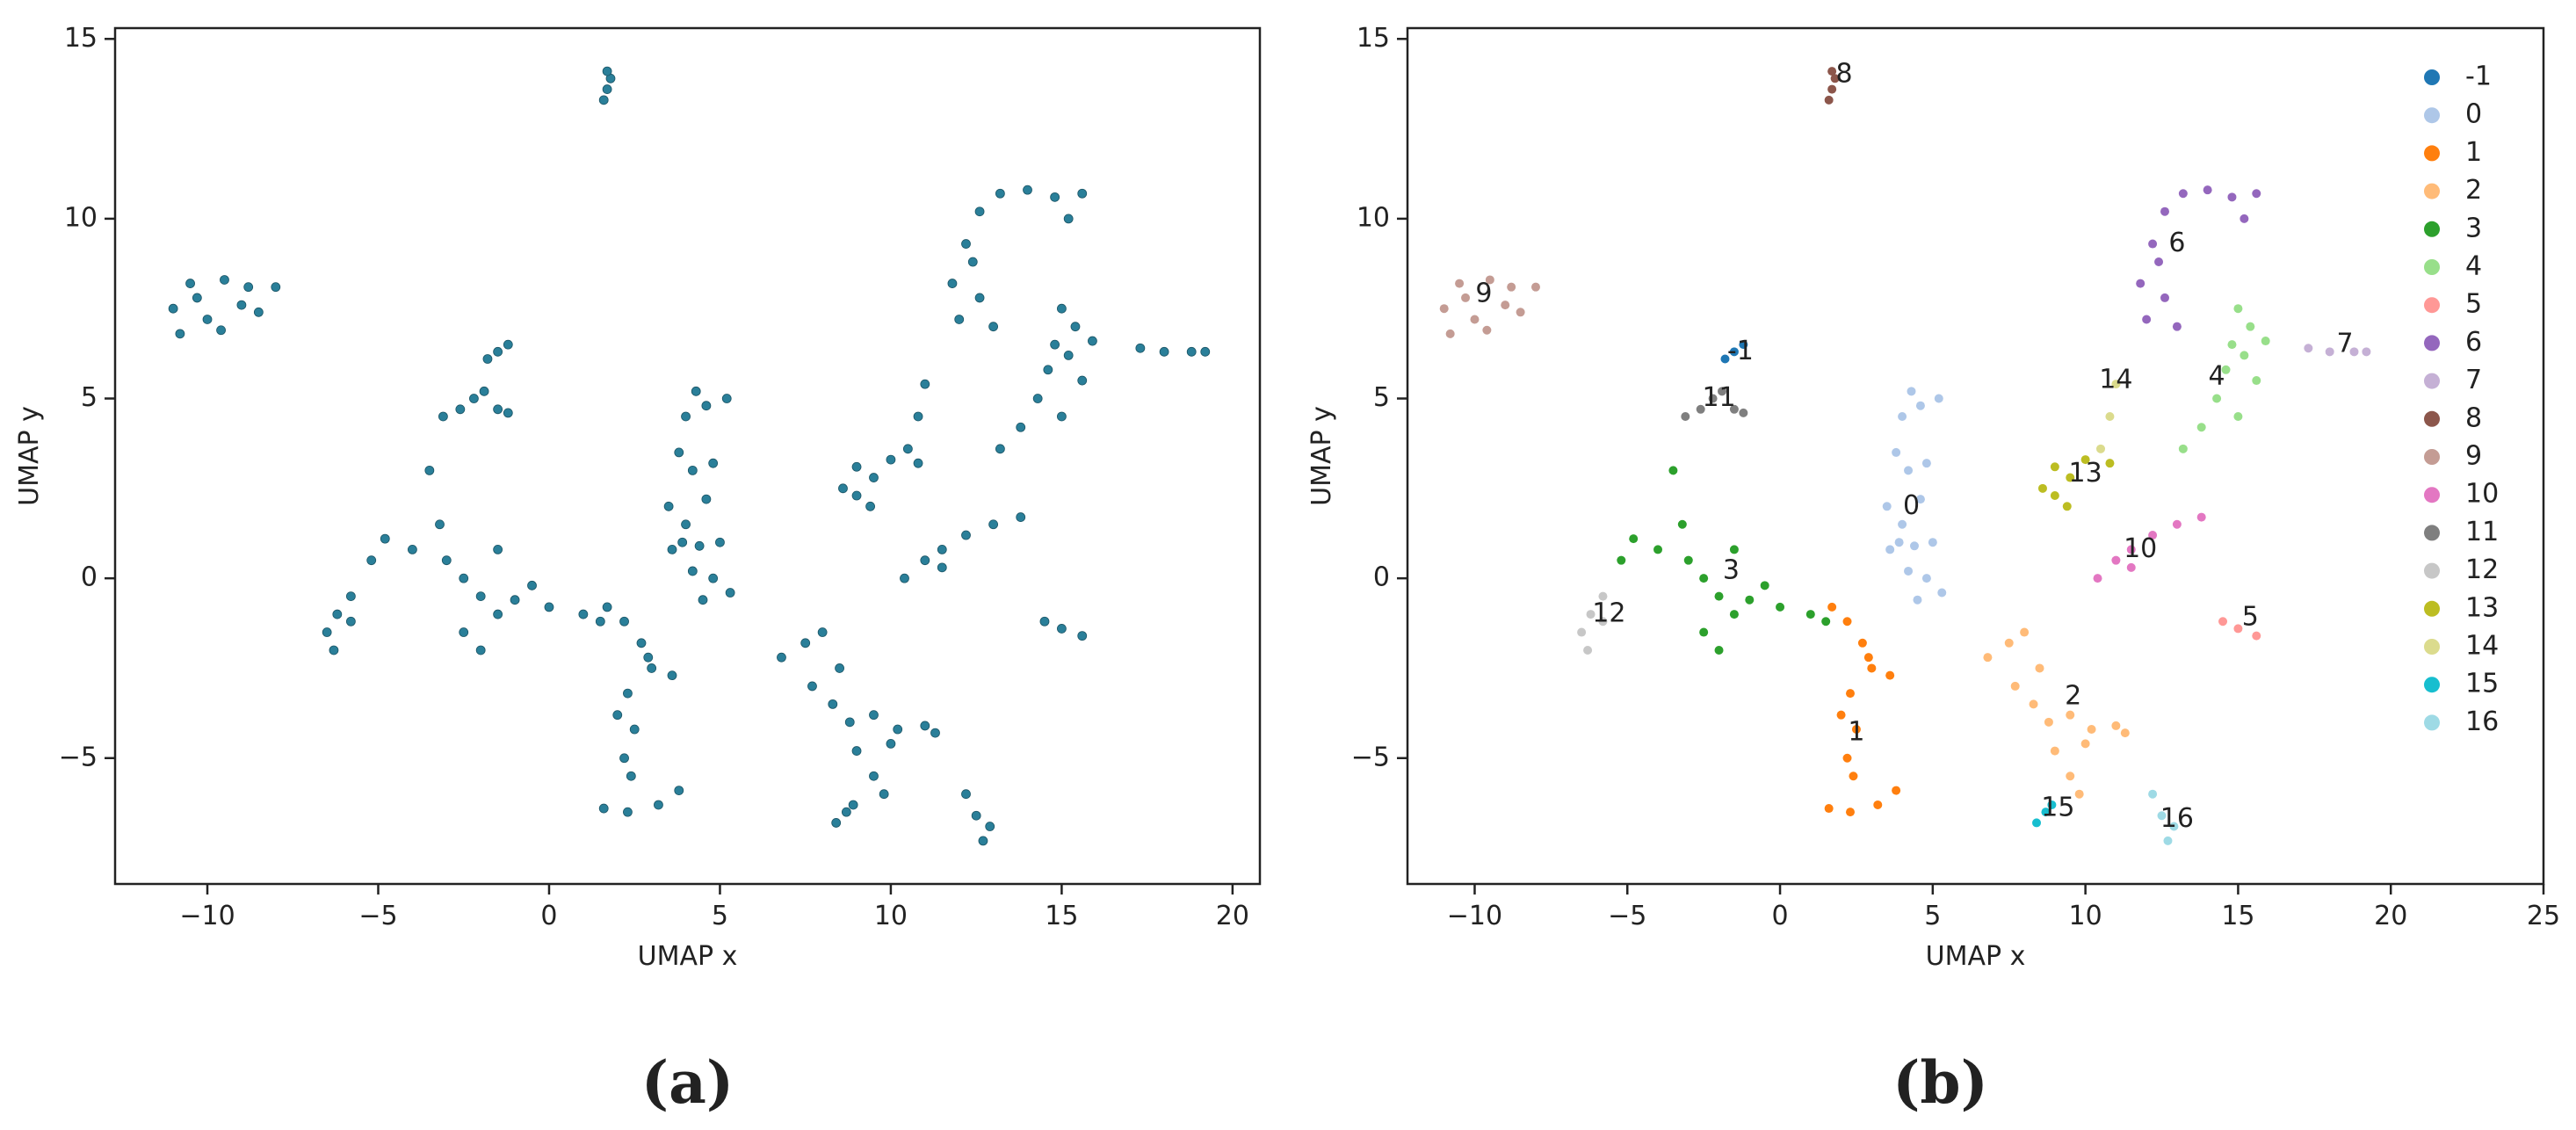 This screenshot has height=1130, width=2576. I want to click on cluster-label: 10, so click(2140, 549).